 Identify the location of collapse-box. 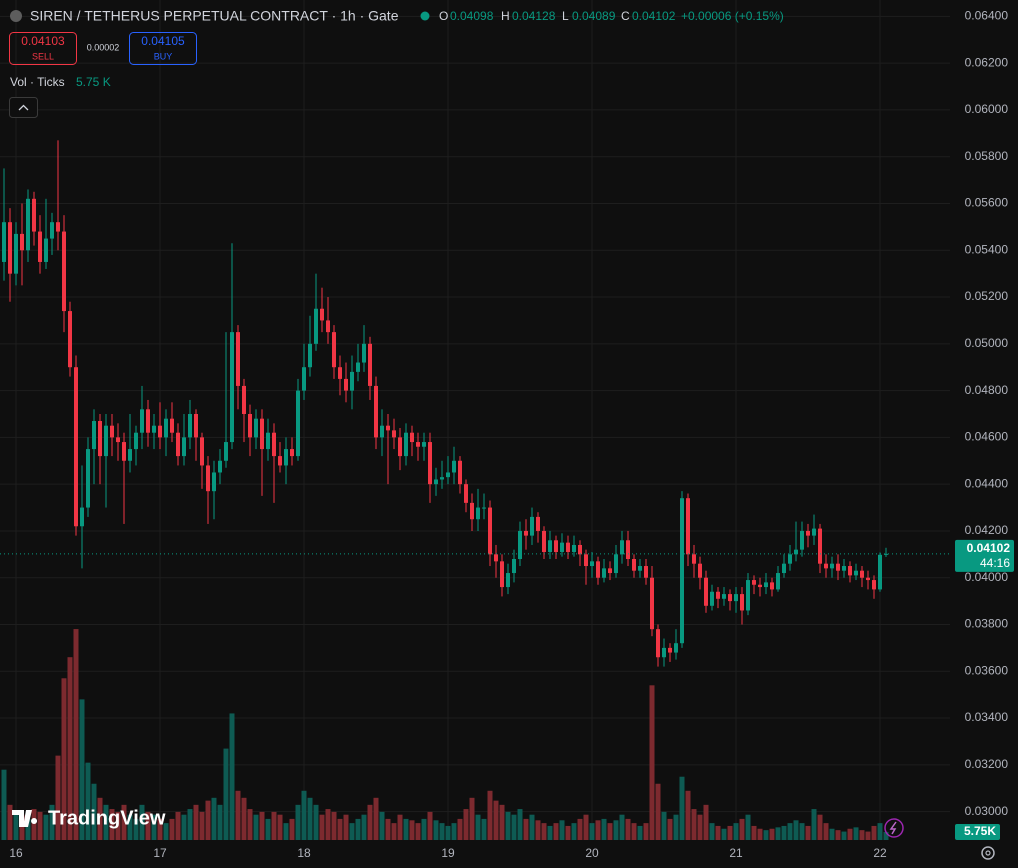
(23, 107).